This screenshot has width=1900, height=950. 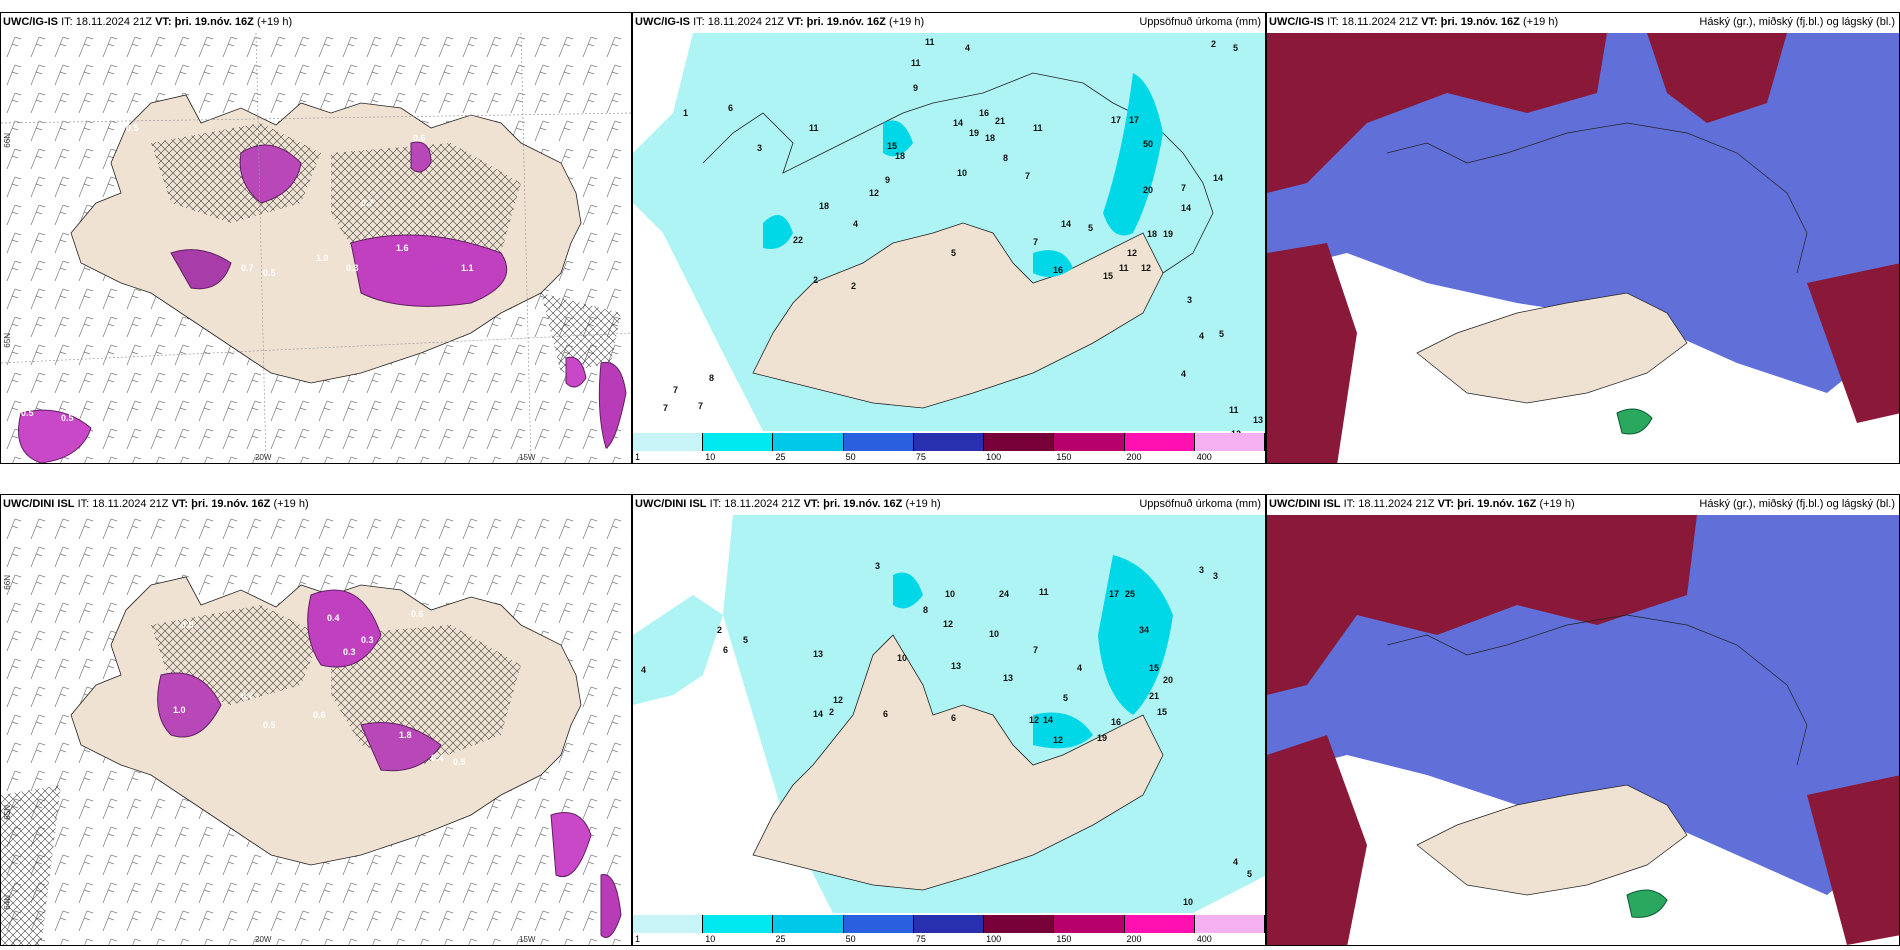 I want to click on mid-cloud-patch, so click(x=1647, y=903).